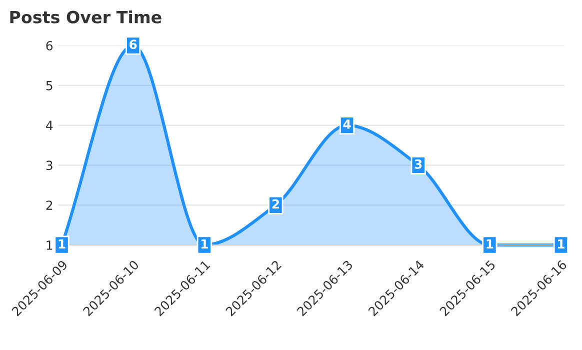  What do you see at coordinates (49, 165) in the screenshot?
I see `y-tick-label: 3` at bounding box center [49, 165].